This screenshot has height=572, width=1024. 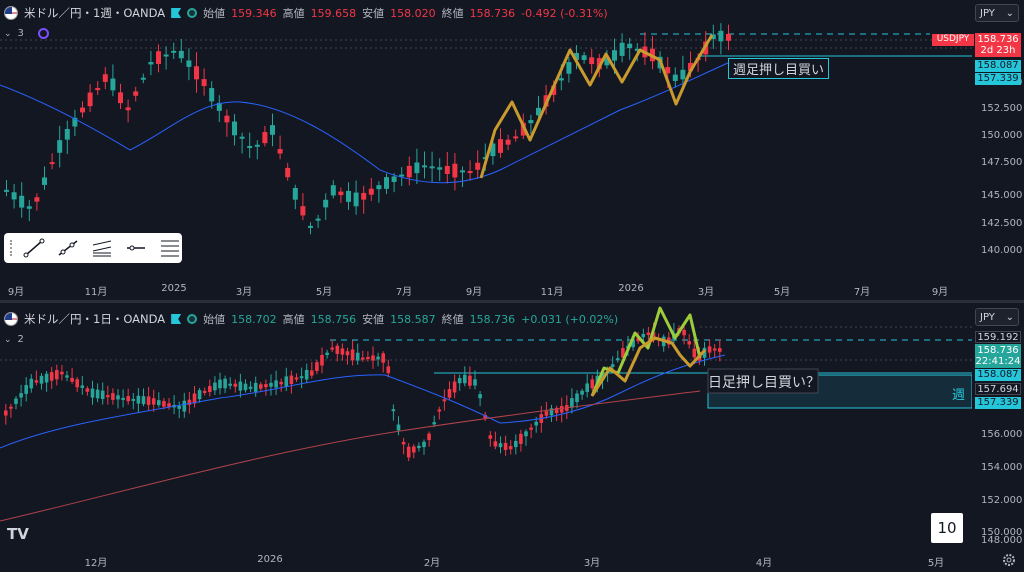 I want to click on price-tick: 142.500, so click(x=1002, y=223).